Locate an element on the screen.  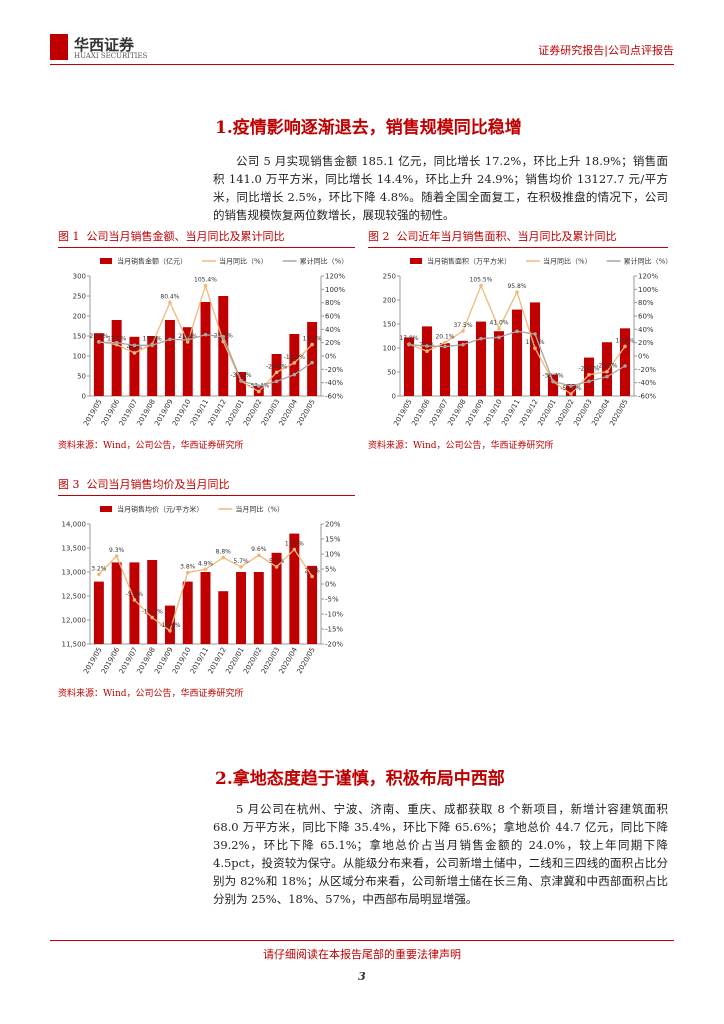
y-tick-label: 13,000 is located at coordinates (74, 573).